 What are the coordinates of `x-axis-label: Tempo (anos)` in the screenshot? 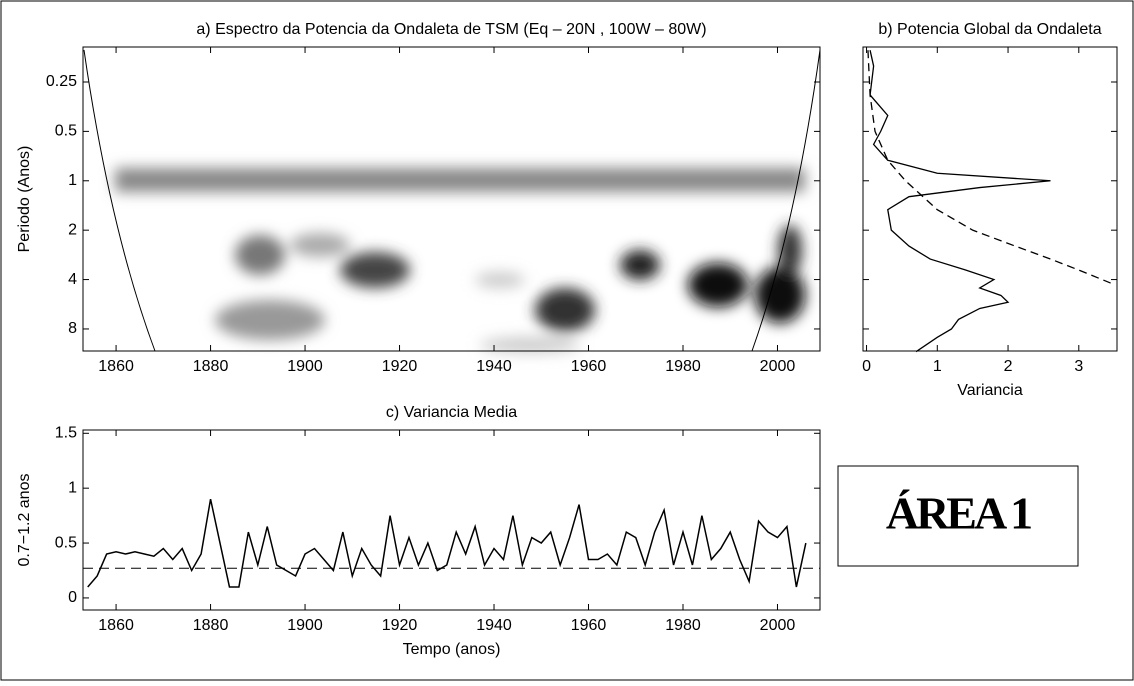 It's located at (452, 649).